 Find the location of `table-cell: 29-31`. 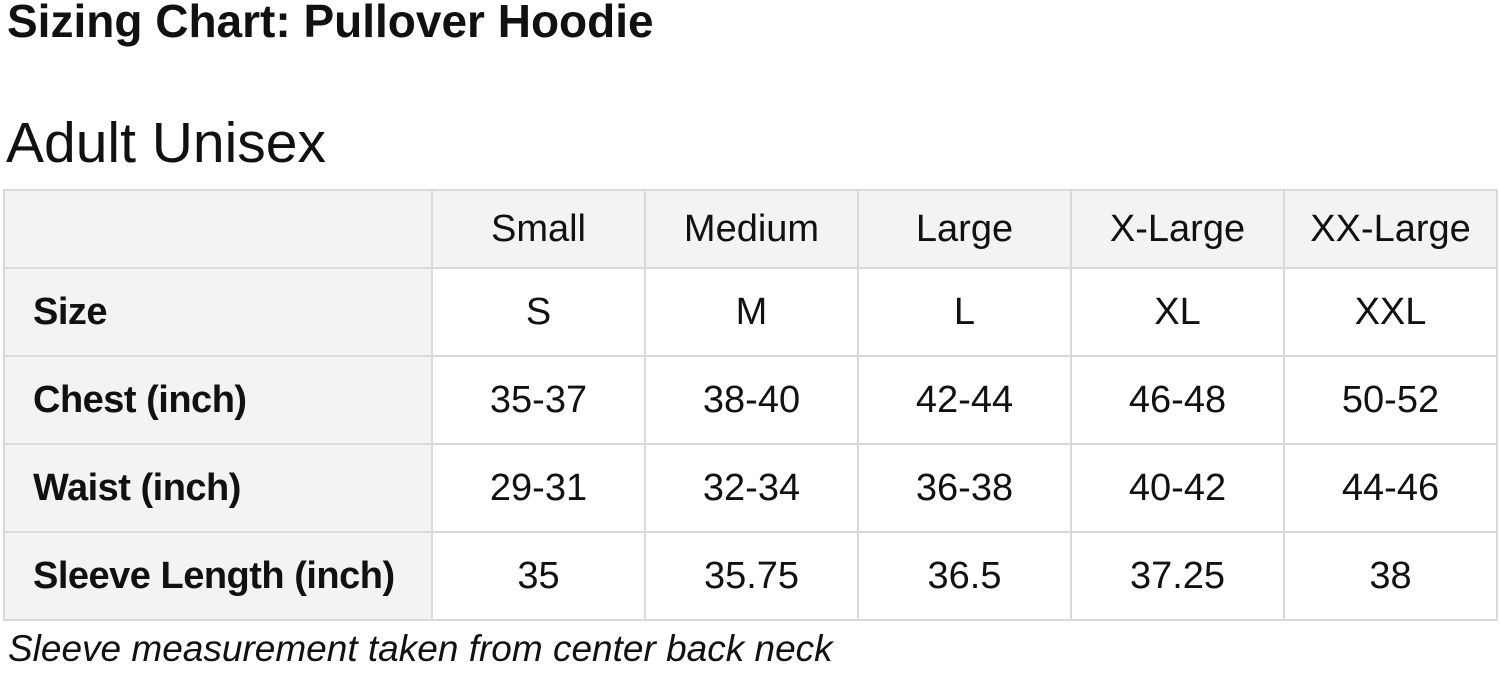

table-cell: 29-31 is located at coordinates (538, 488).